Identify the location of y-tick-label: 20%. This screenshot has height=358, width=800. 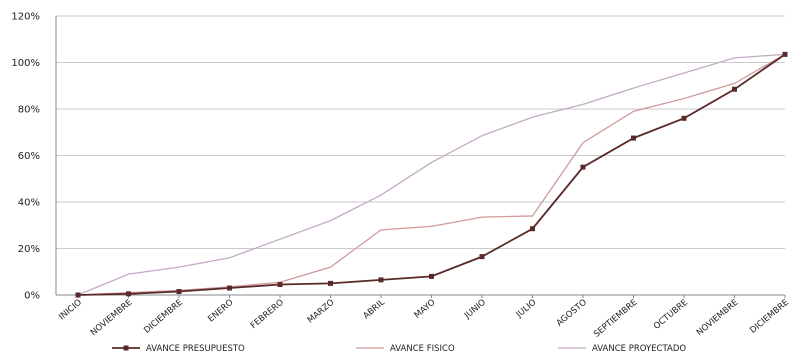
(29, 249).